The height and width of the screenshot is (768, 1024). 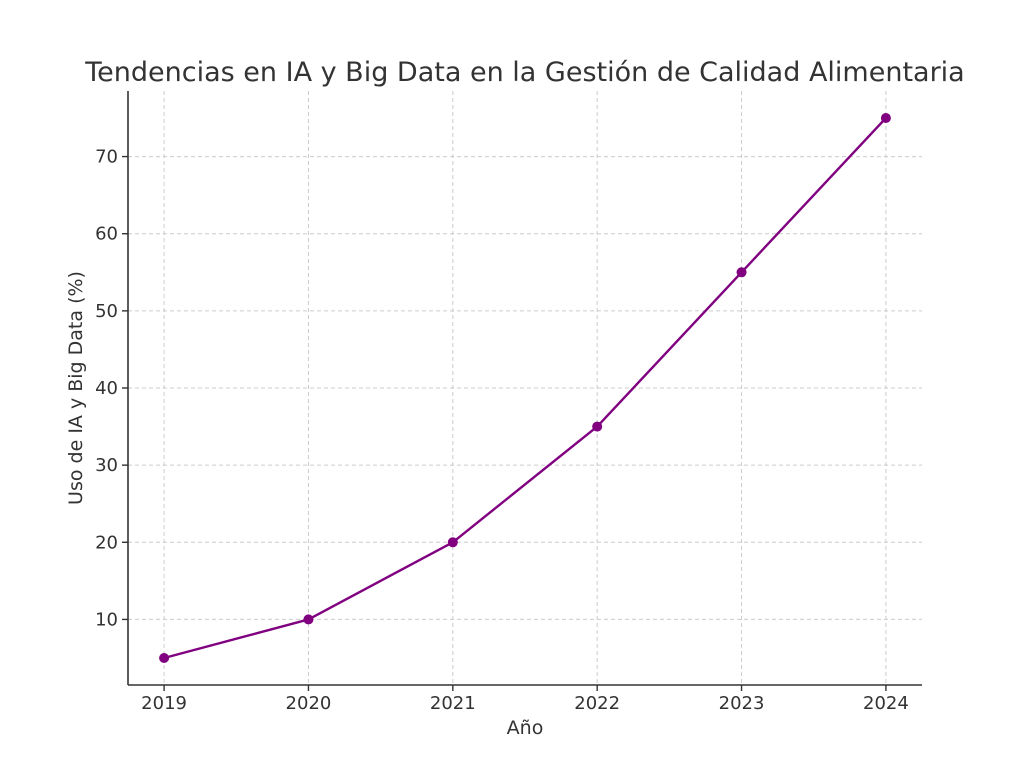 I want to click on y-tick-label: 10, so click(x=106, y=619).